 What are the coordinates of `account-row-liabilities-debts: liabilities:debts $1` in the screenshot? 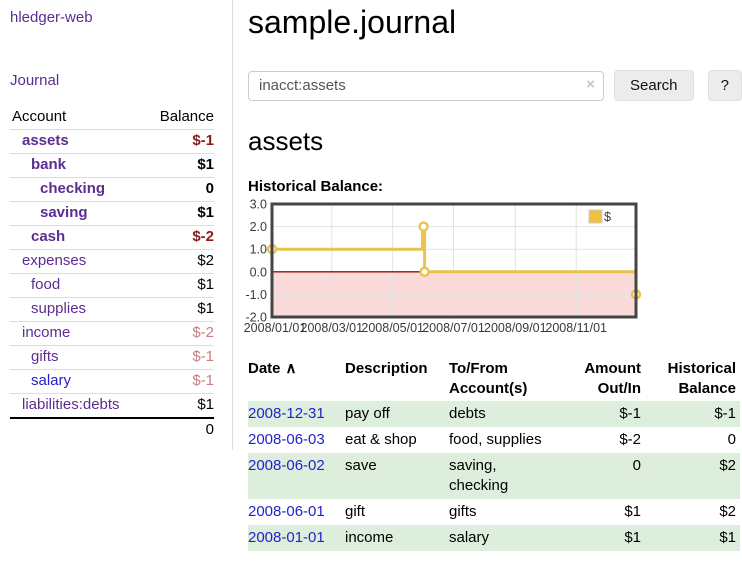 It's located at (112, 405).